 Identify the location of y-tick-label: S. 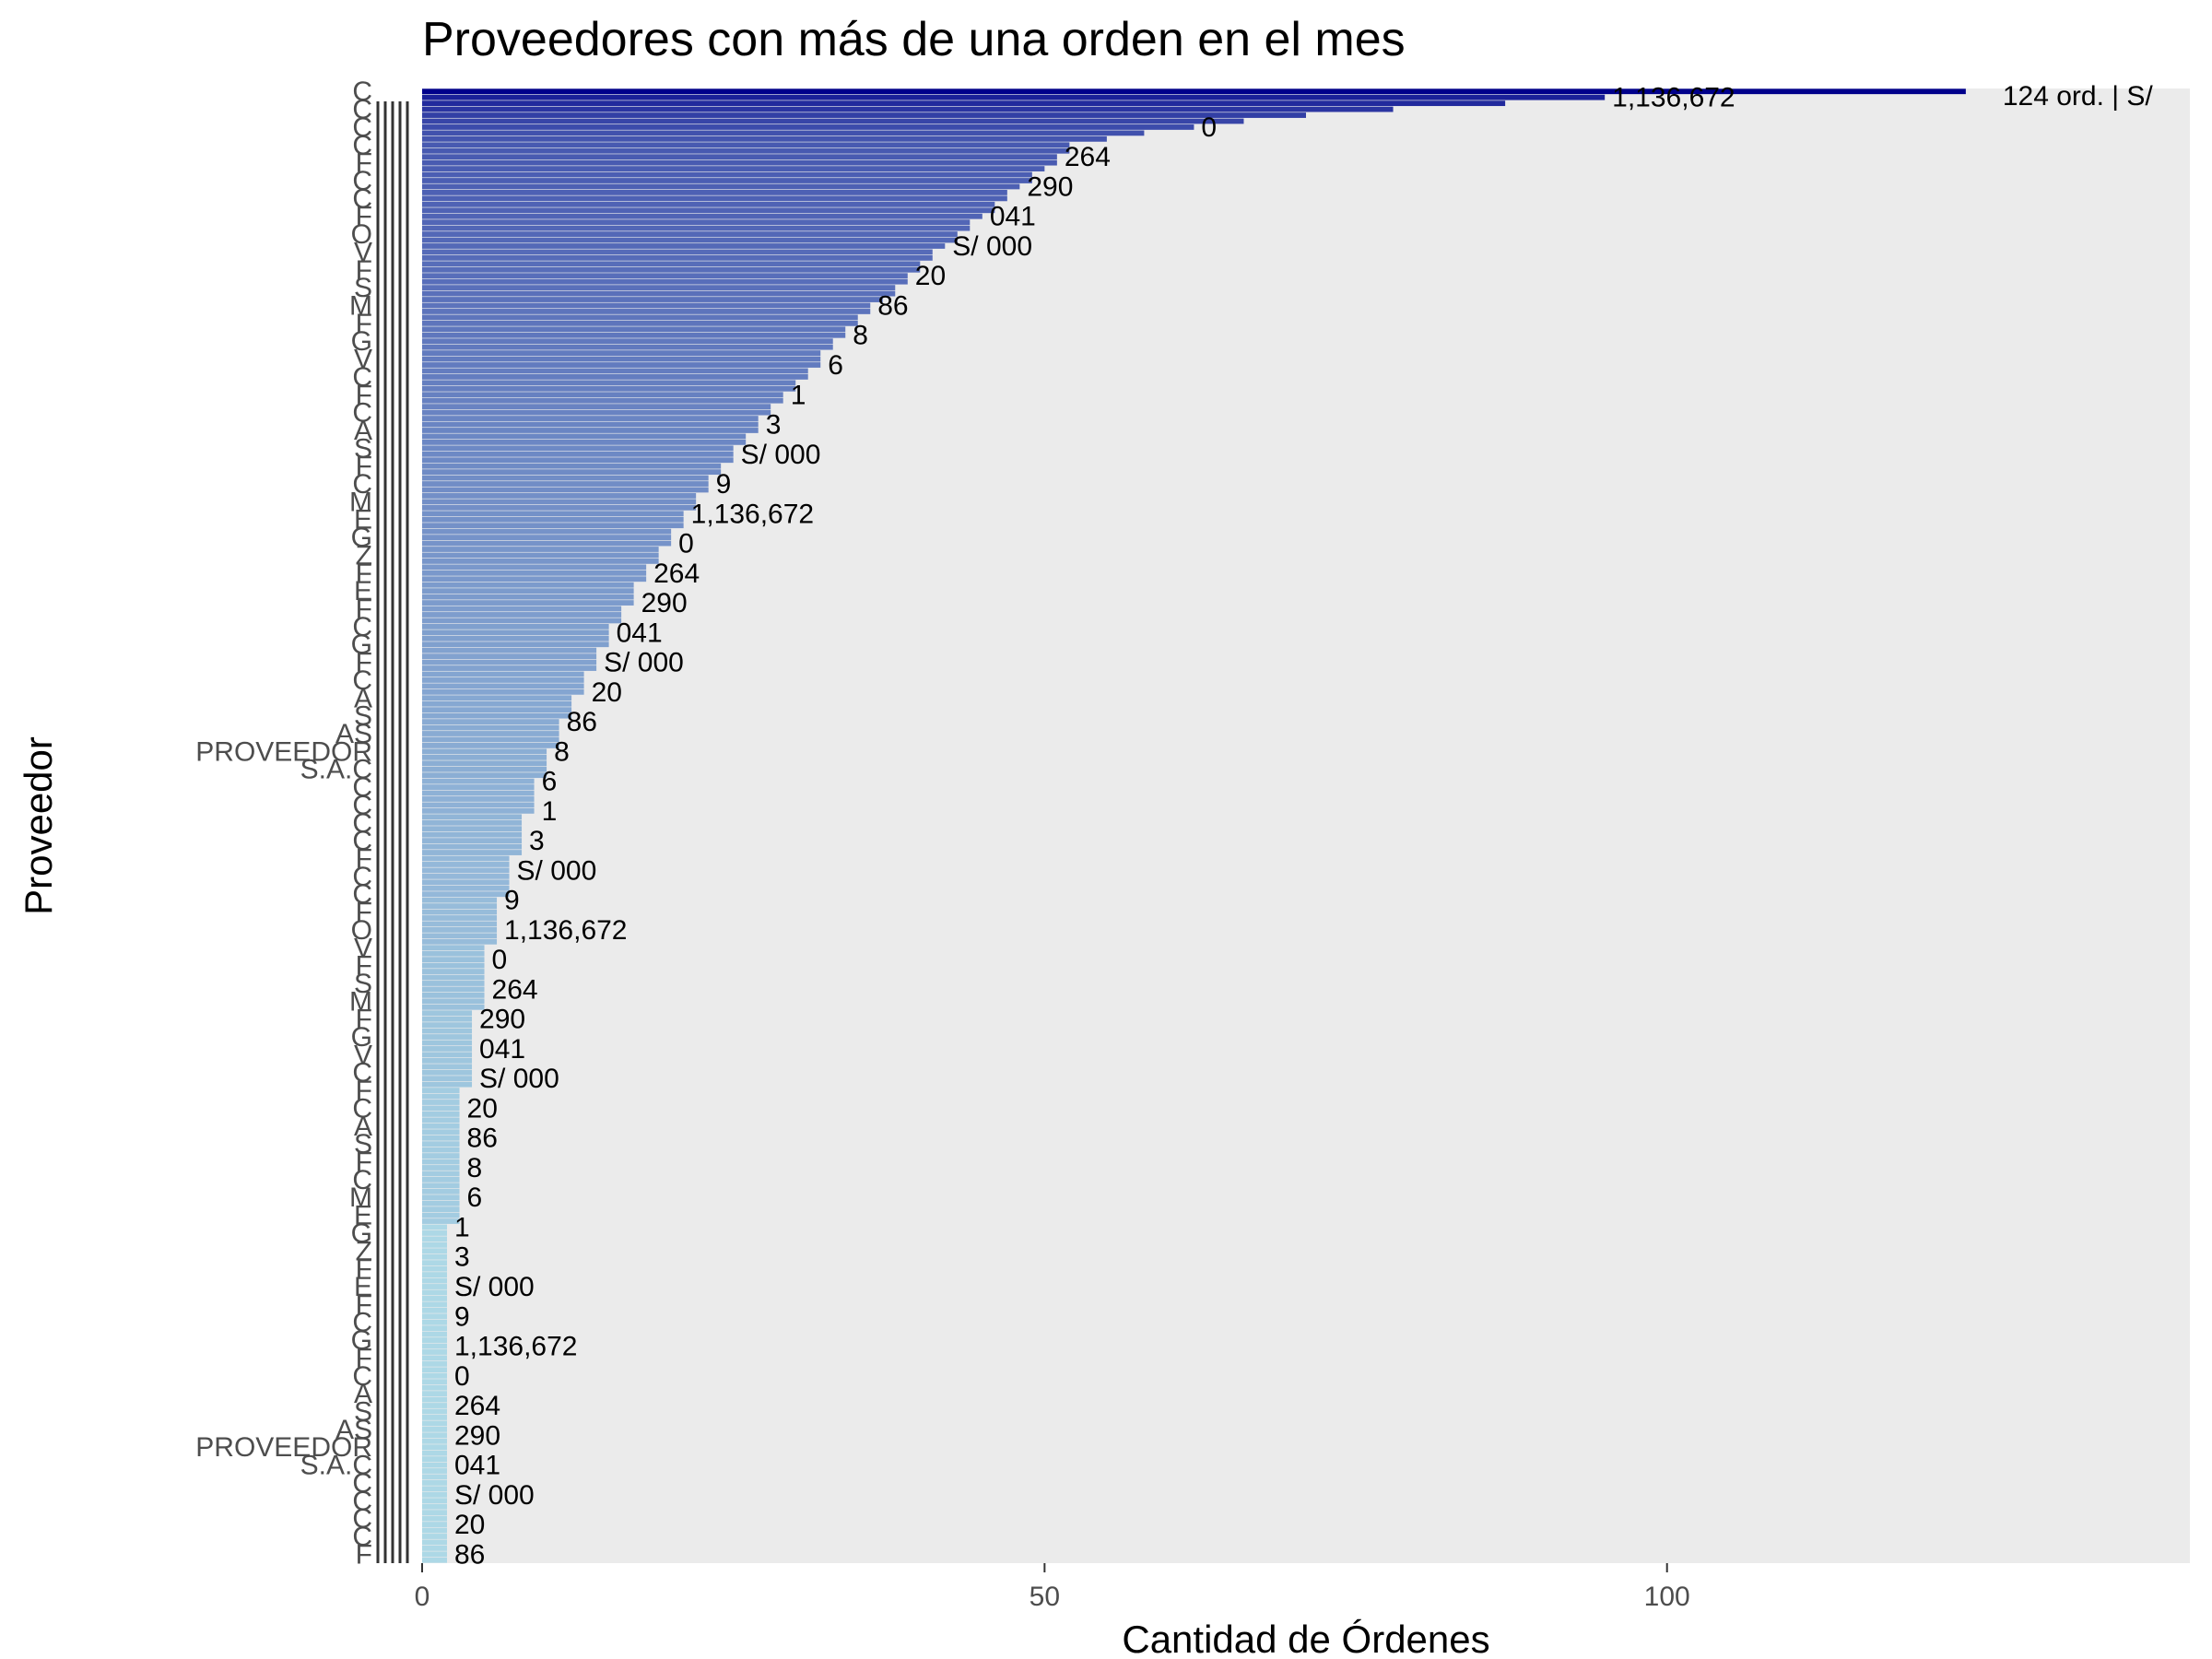
(363, 984).